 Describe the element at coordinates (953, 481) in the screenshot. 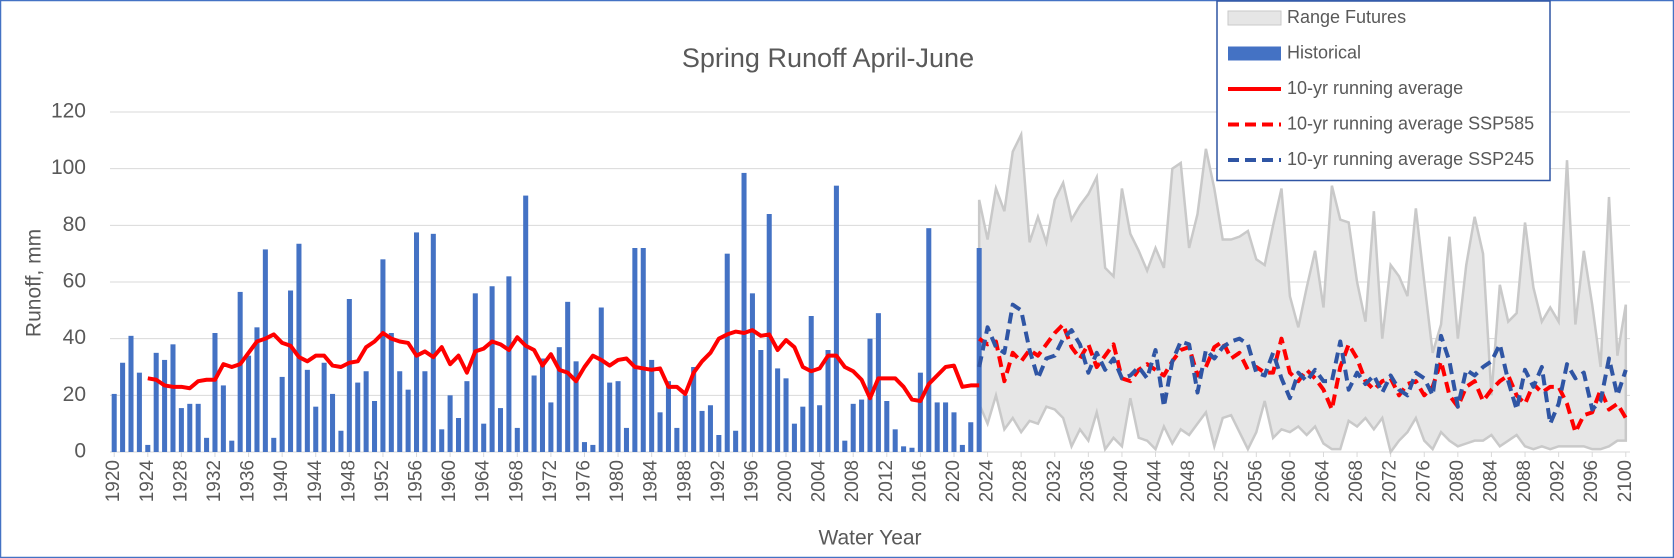

I see `x-tick-label: 2020` at that location.